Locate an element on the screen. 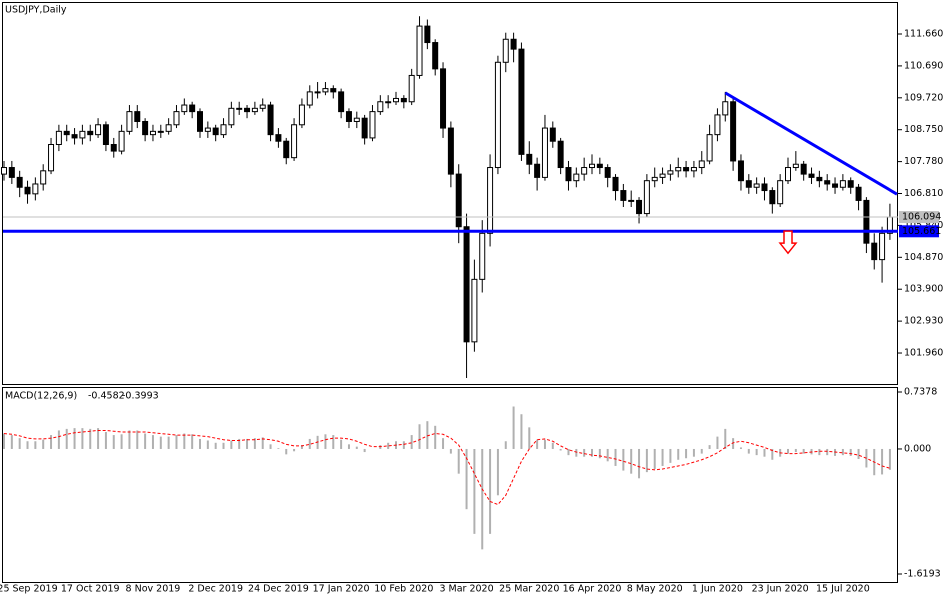 This screenshot has height=600, width=950. x-tick-label: 8 May 2020 is located at coordinates (655, 589).